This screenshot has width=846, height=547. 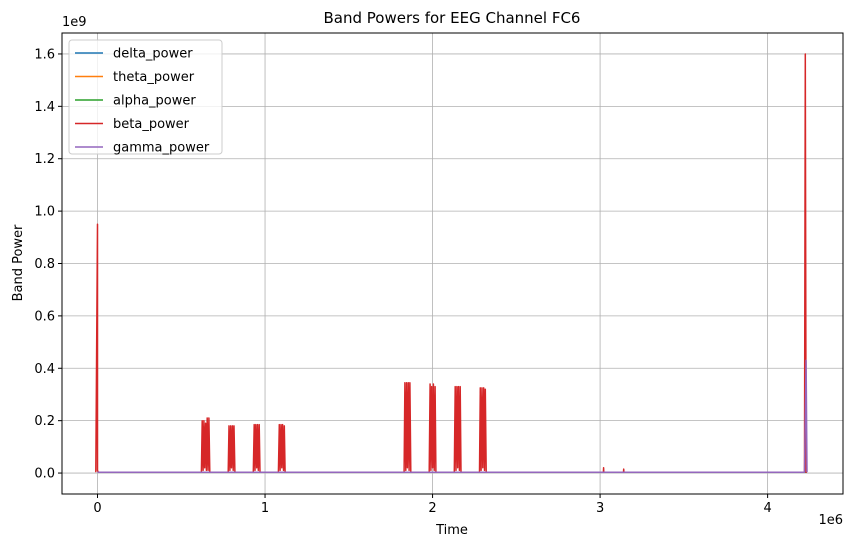 I want to click on x-tick-label: 3, so click(x=600, y=508).